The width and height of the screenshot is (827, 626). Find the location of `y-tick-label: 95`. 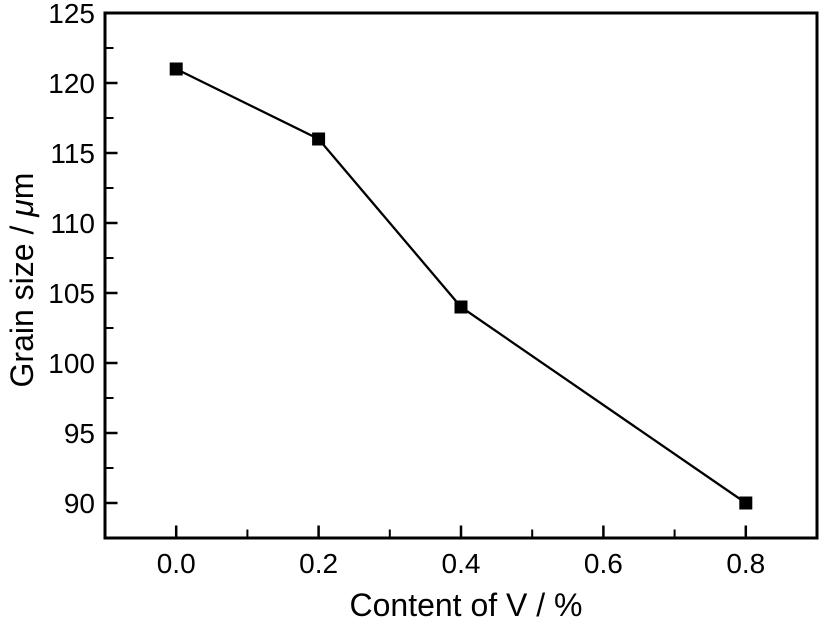

y-tick-label: 95 is located at coordinates (79, 433).